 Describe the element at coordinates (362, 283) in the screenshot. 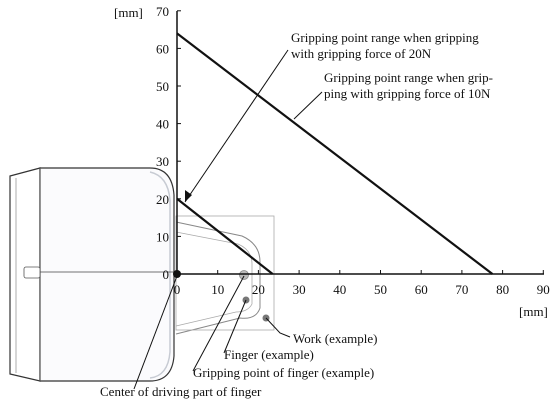

I see `x-ticks: 0 10 20 30 40 50 60 70 80 90` at that location.